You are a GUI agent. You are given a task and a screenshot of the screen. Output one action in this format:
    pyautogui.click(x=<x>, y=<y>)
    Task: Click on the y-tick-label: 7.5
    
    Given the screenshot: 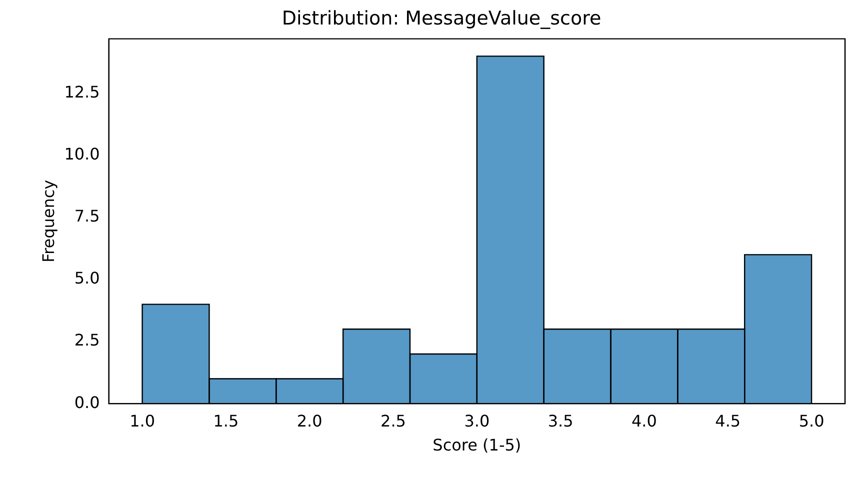 What is the action you would take?
    pyautogui.click(x=87, y=216)
    